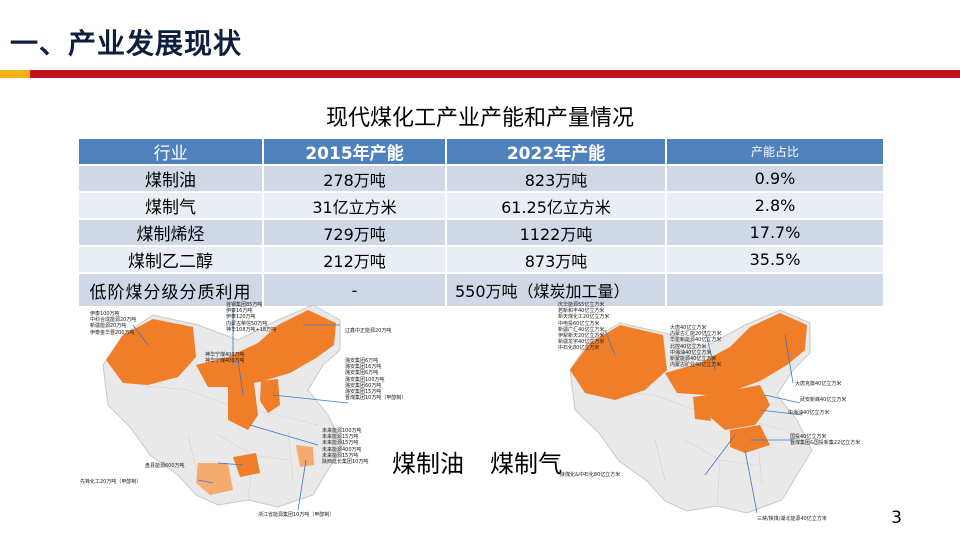  What do you see at coordinates (579, 348) in the screenshot?
I see `annotation-line: 中石化80亿立方米` at bounding box center [579, 348].